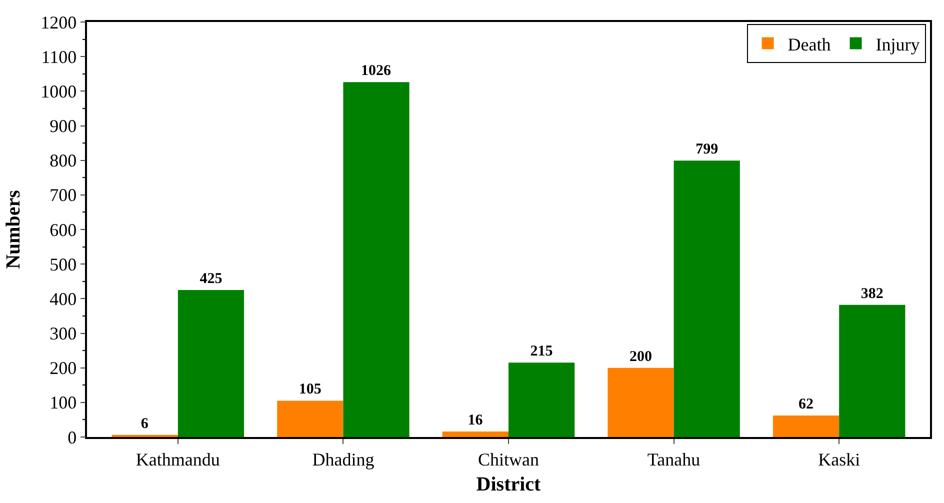 Image resolution: width=944 pixels, height=503 pixels. Describe the element at coordinates (707, 150) in the screenshot. I see `data-label: 799` at that location.